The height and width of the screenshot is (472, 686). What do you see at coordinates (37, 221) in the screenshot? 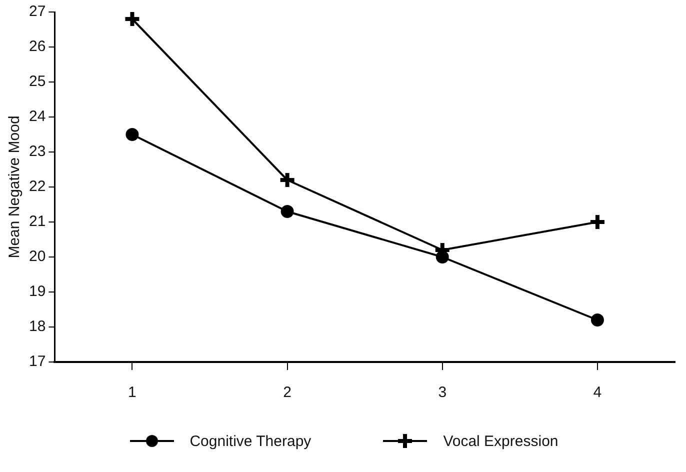
I see `y-tick-label: 21` at bounding box center [37, 221].